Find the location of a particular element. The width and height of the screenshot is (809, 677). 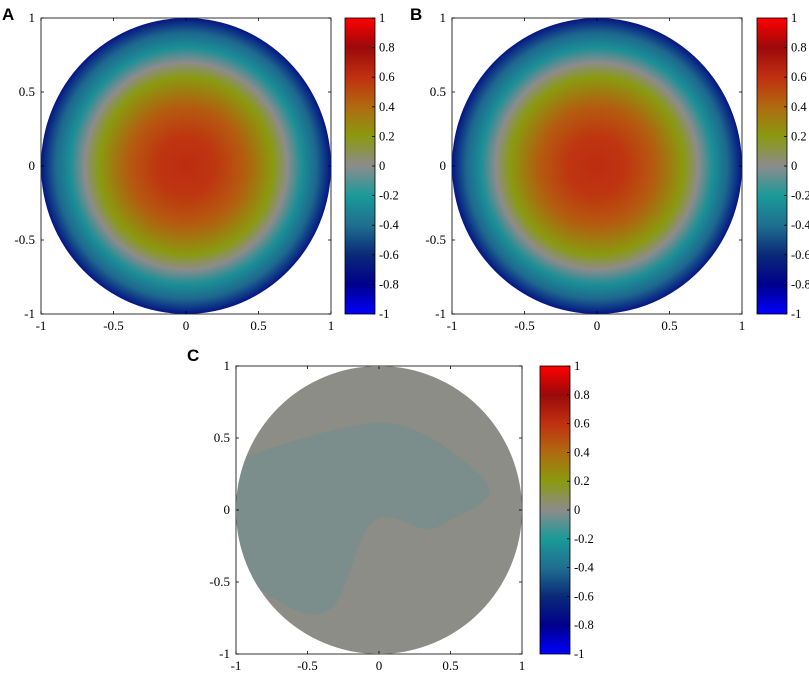

colorbar-a: 1 0.8 0.6 0.4 0.2 0 -0.2 -0.4 -0.6 -0.8 -1 is located at coordinates (372, 166).